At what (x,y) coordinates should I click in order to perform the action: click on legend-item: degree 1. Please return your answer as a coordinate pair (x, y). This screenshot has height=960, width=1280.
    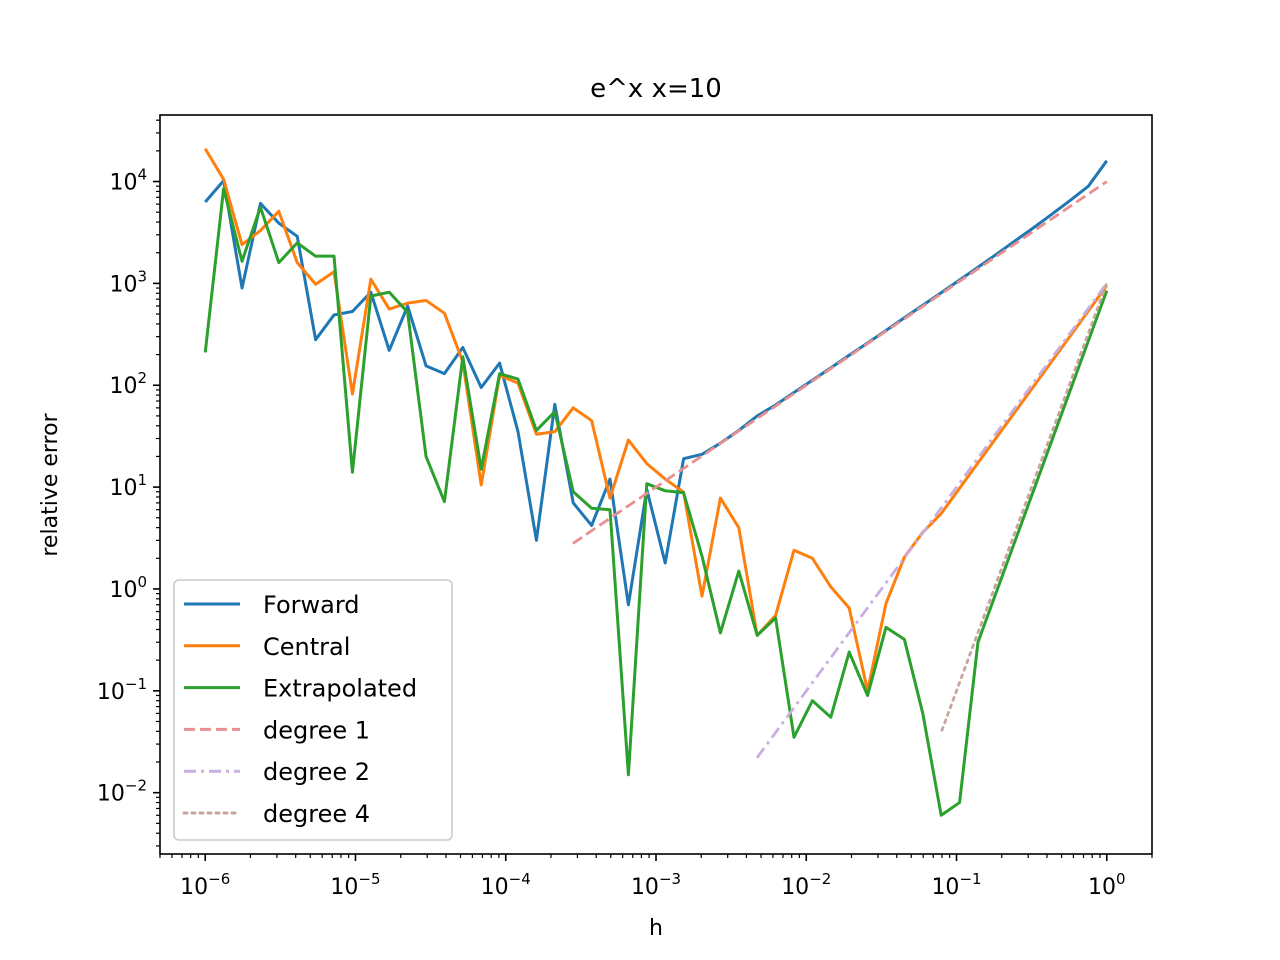
    Looking at the image, I should click on (277, 730).